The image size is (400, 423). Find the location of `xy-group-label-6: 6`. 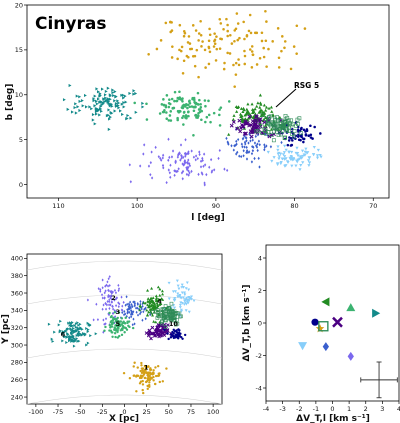

xy-group-label-6: 6 is located at coordinates (63, 334).